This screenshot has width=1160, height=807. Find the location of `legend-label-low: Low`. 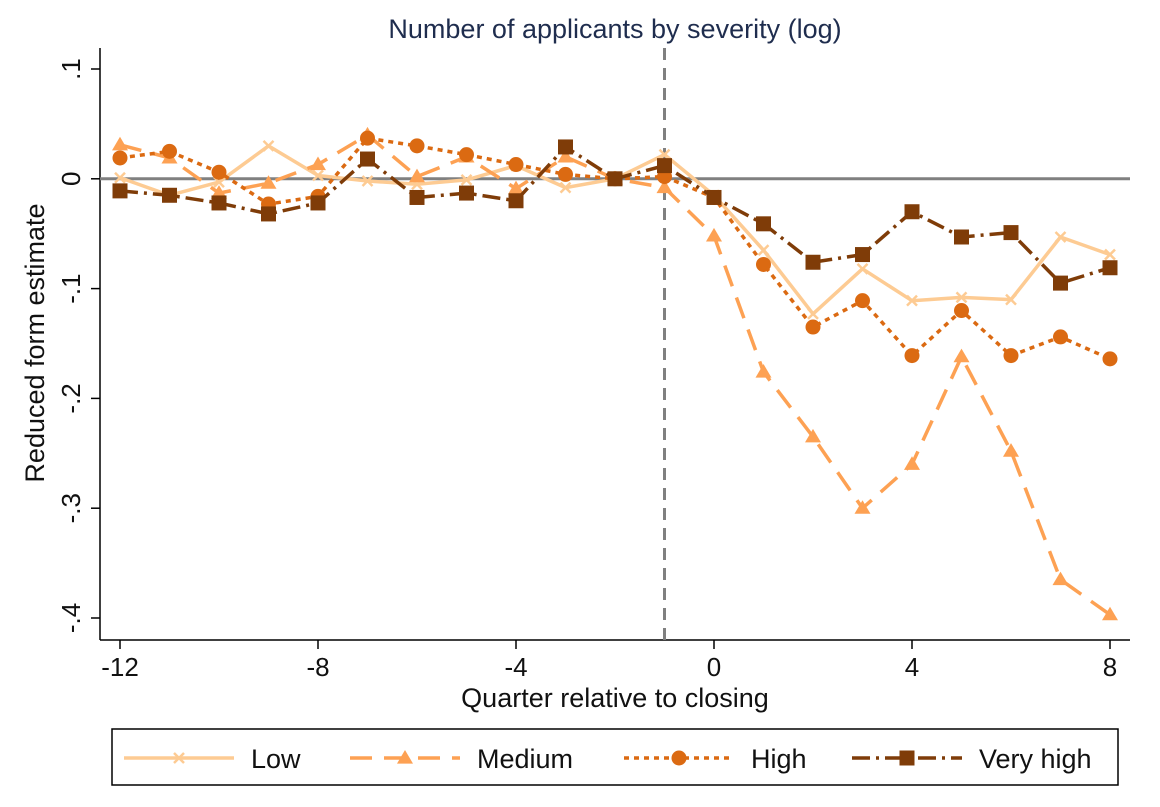

legend-label-low: Low is located at coordinates (276, 759).